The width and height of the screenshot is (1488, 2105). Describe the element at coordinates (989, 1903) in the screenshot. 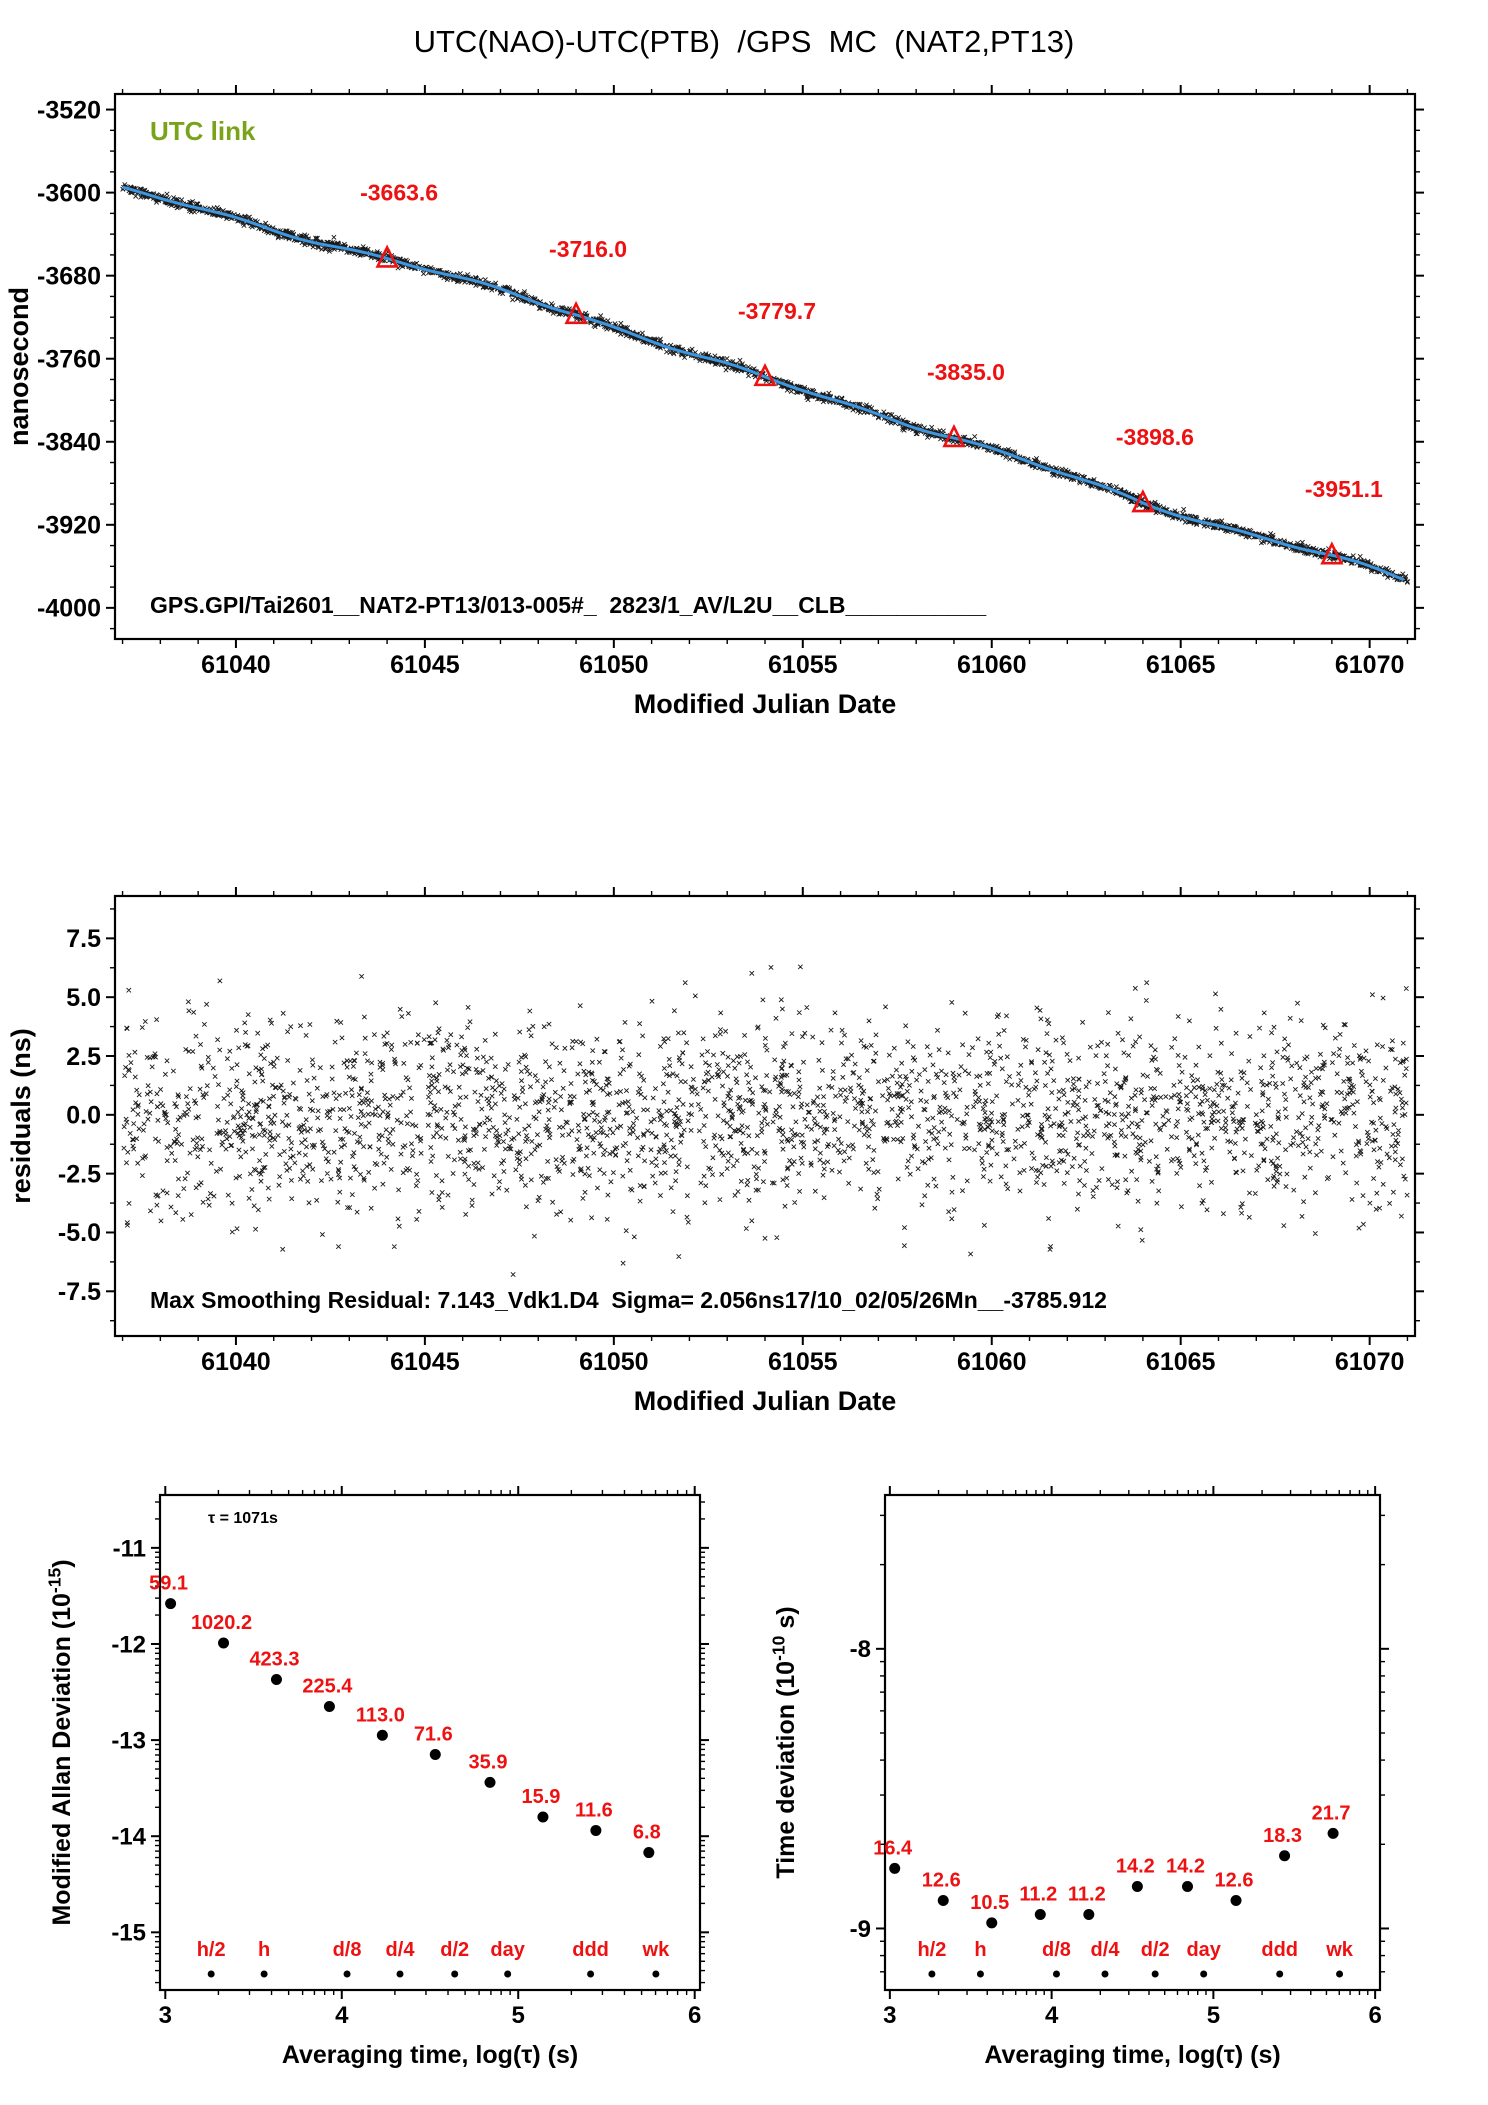

I see `deviation-value-label: 10.5` at that location.